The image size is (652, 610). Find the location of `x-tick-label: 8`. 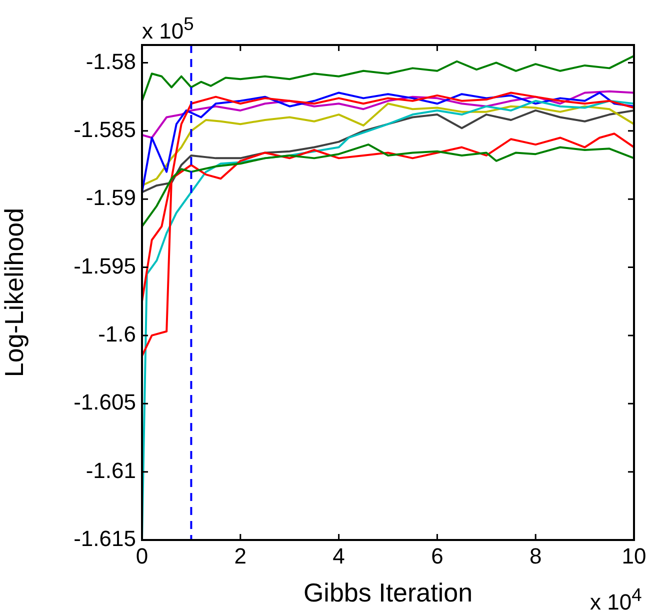

x-tick-label: 8 is located at coordinates (535, 555).